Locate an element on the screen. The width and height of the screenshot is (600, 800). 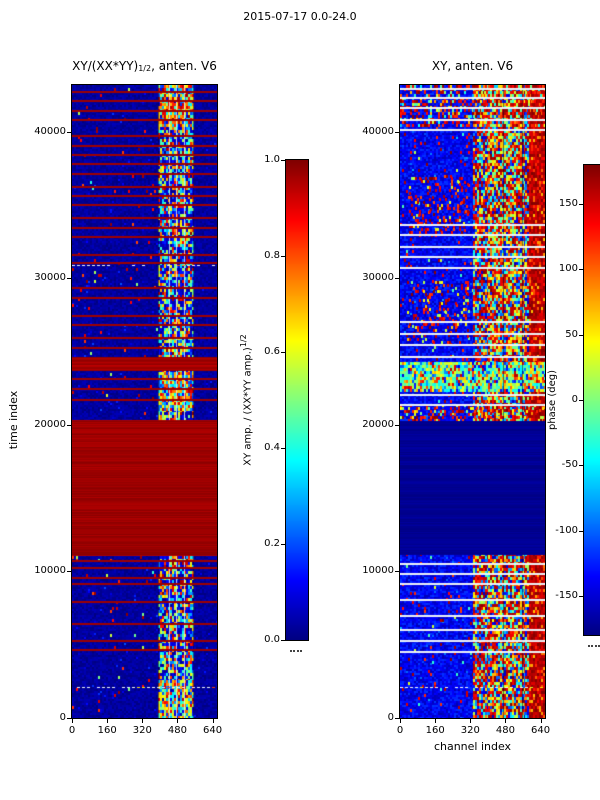
colorbar-tick-label: 100 is located at coordinates (568, 269).